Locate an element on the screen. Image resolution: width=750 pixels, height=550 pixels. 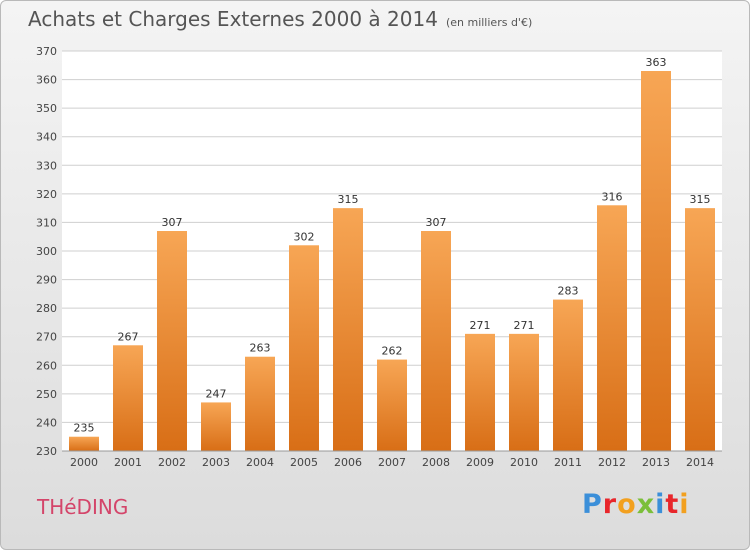
x-tick-label: 2000 is located at coordinates (84, 462).